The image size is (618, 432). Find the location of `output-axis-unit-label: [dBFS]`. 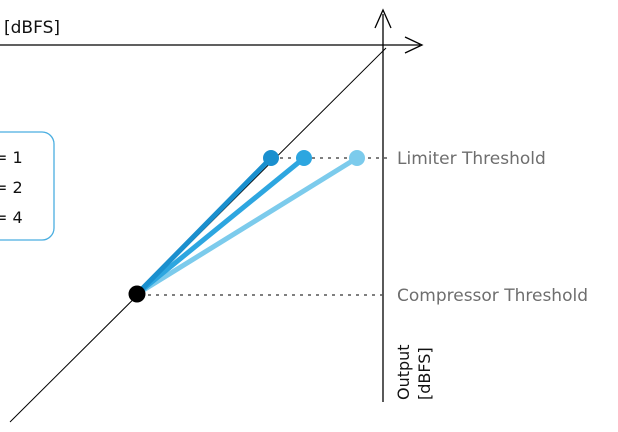

output-axis-unit-label: [dBFS] is located at coordinates (424, 373).